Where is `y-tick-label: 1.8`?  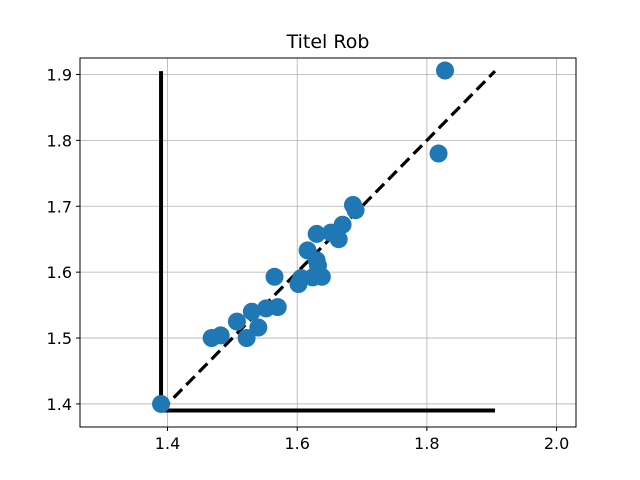 y-tick-label: 1.8 is located at coordinates (59, 140).